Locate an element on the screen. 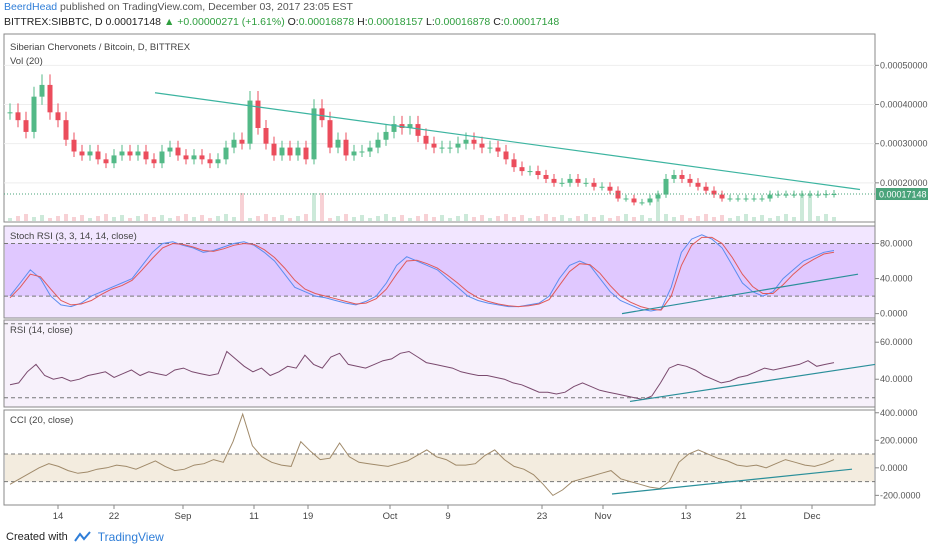  x-tick-label: 23 is located at coordinates (542, 516).